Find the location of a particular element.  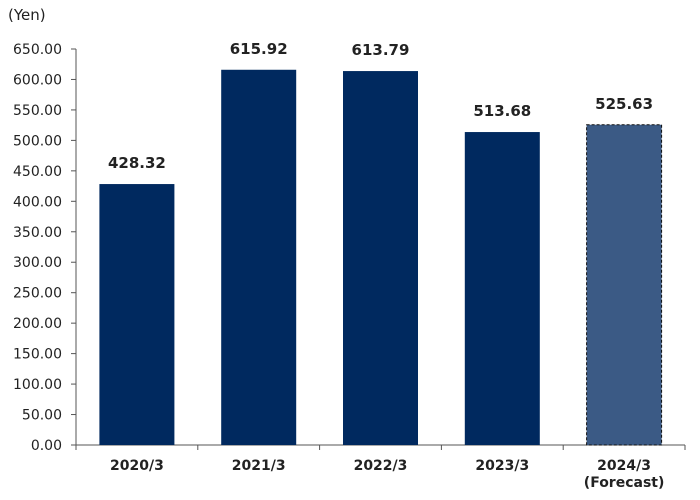

data-label: 428.32 is located at coordinates (137, 163).